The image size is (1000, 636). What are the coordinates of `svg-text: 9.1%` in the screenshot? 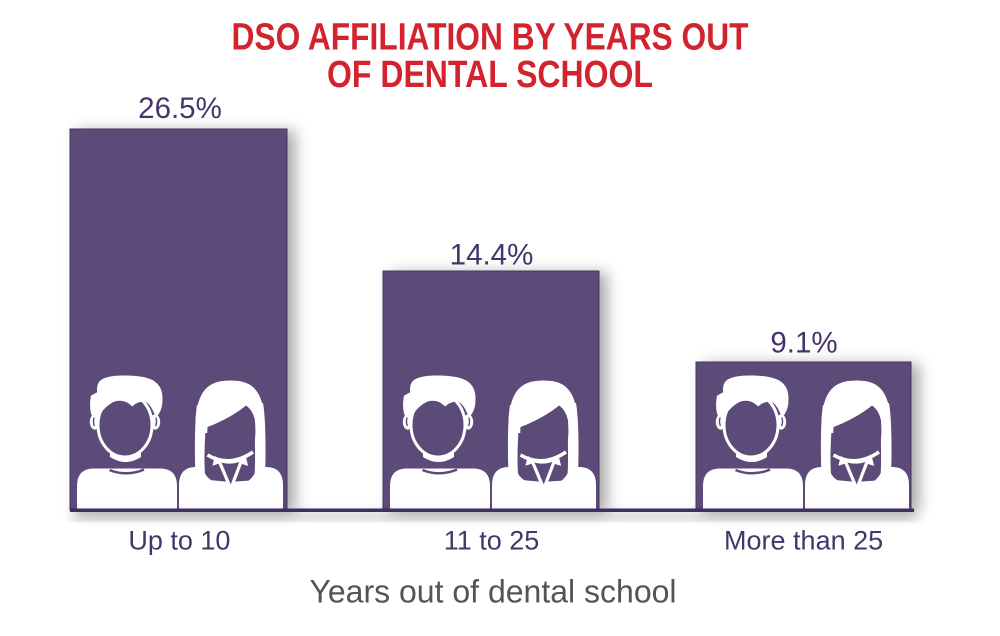 It's located at (803, 343).